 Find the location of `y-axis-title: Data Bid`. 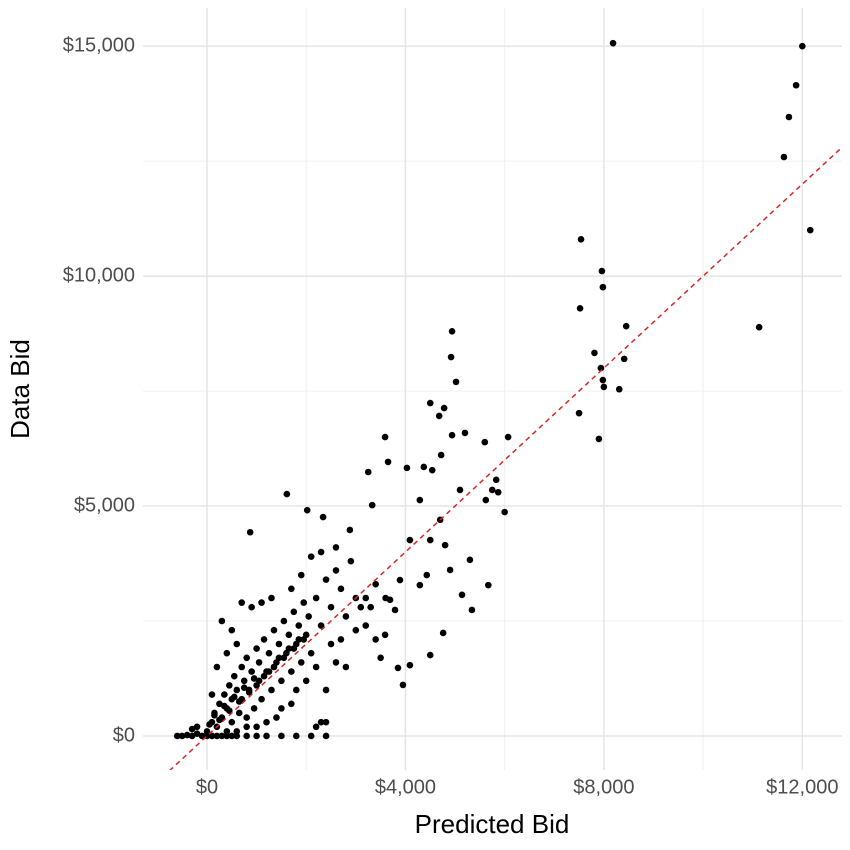

y-axis-title: Data Bid is located at coordinates (20, 389).